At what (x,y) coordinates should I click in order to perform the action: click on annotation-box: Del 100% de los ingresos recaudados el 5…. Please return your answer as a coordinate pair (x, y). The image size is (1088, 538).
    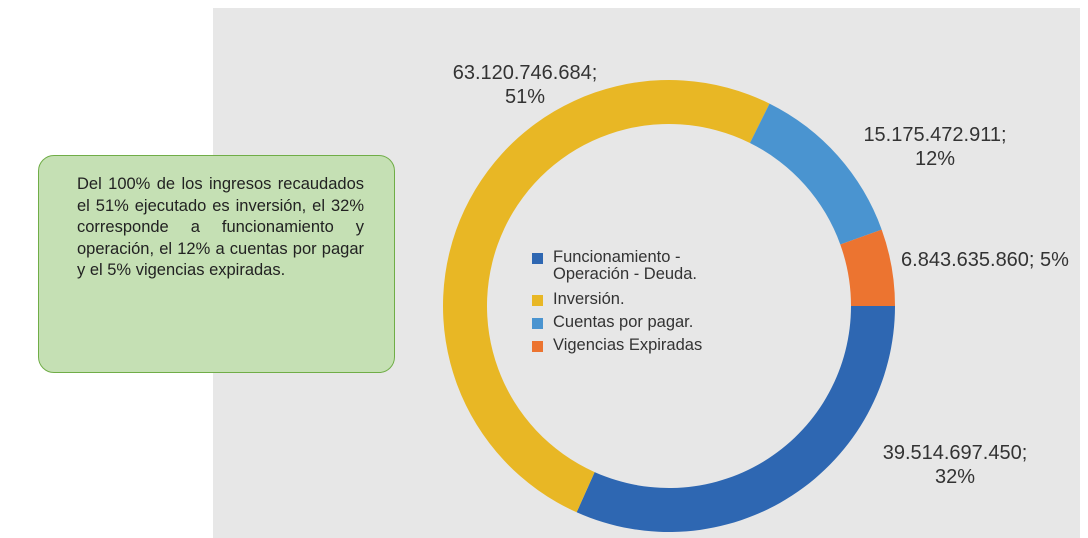
    Looking at the image, I should click on (216, 264).